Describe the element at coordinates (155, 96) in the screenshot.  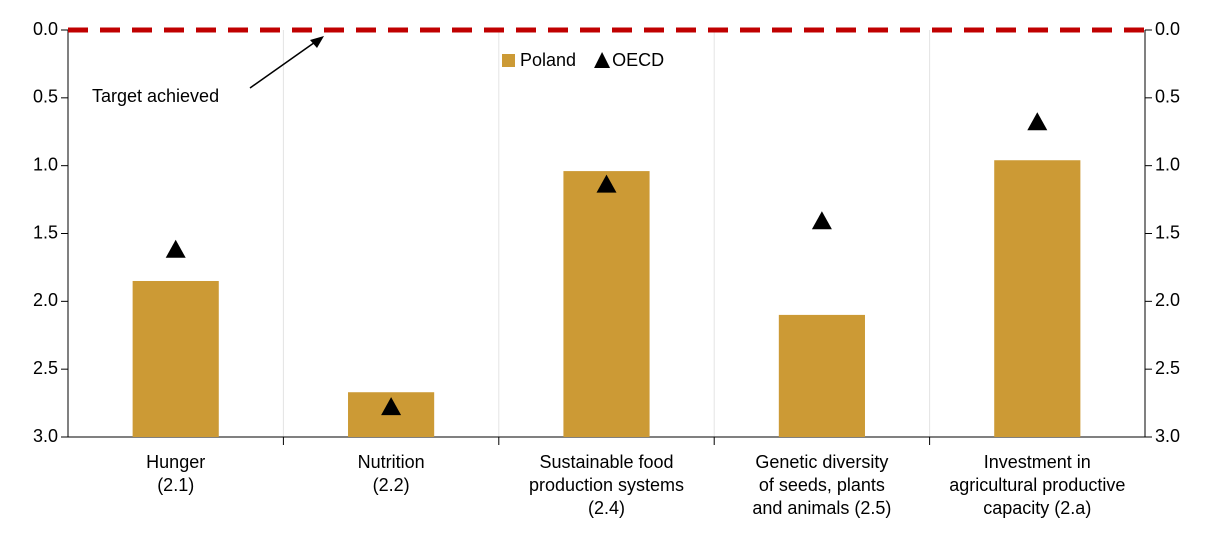
I see `target-label: Target achieved` at that location.